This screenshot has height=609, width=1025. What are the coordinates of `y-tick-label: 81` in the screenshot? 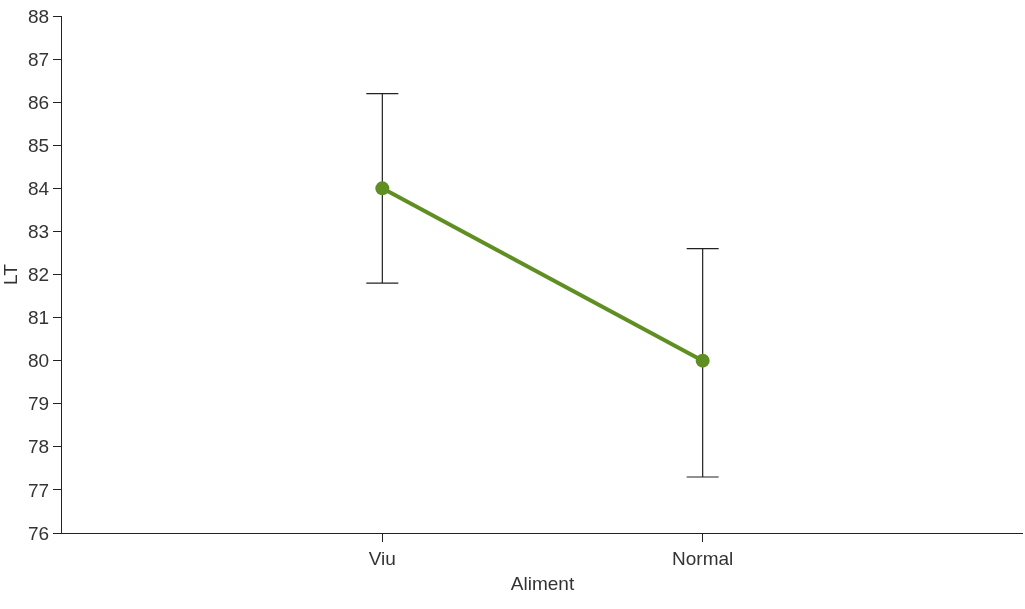 It's located at (39, 318).